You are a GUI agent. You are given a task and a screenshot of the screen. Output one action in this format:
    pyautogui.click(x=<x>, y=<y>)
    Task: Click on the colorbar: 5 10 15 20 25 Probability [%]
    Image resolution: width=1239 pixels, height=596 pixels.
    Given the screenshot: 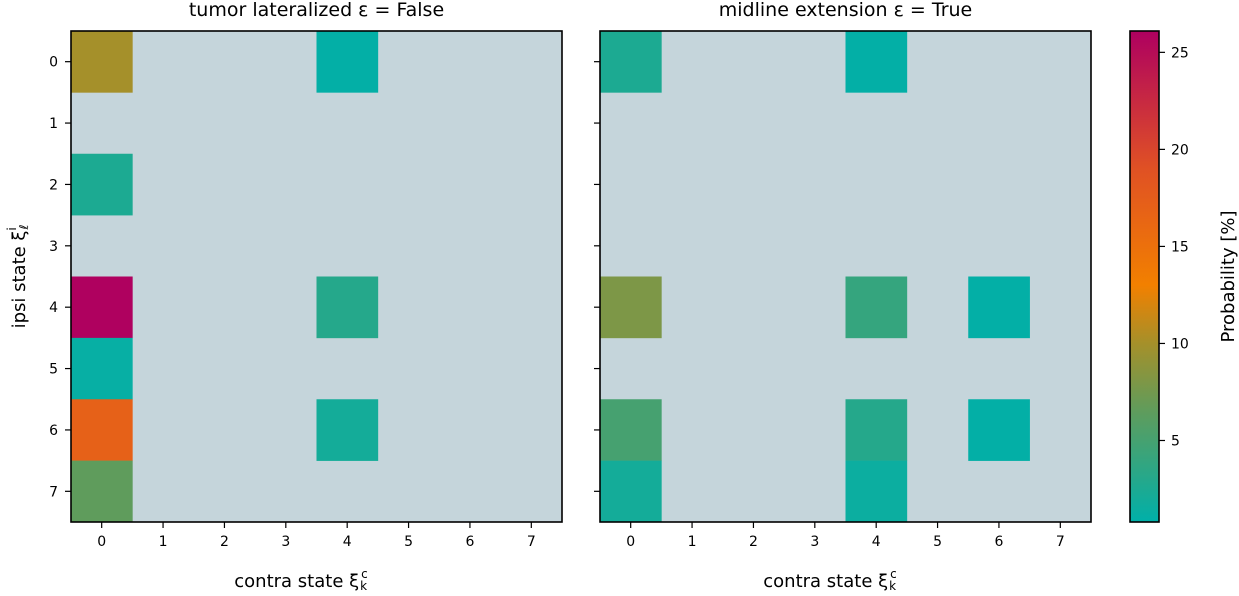 What is the action you would take?
    pyautogui.click(x=1184, y=276)
    